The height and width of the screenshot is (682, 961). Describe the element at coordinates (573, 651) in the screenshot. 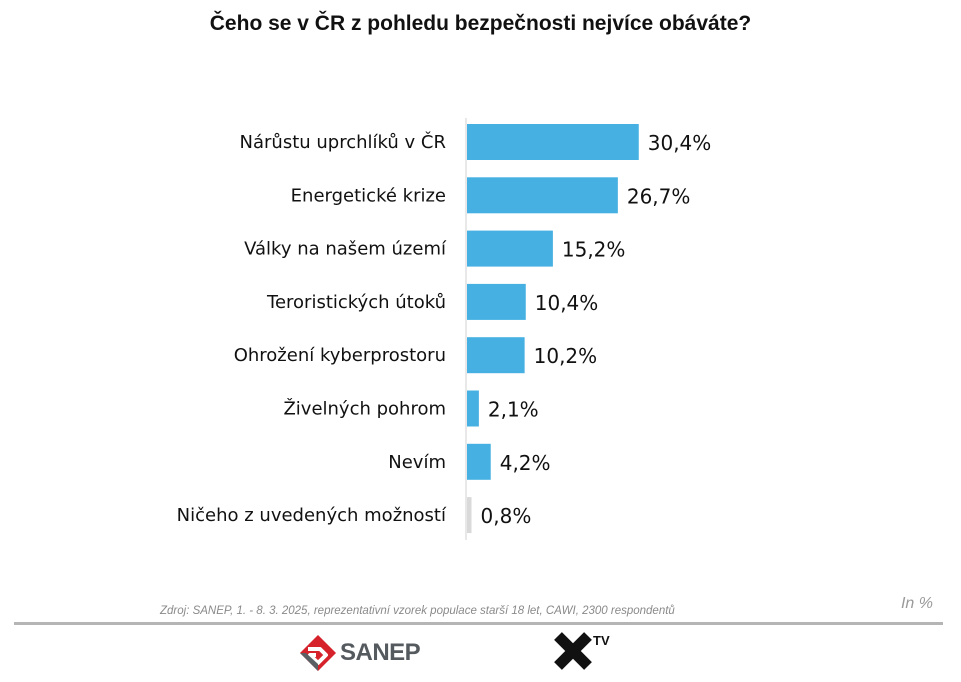

I see `x-tv-logo-icon` at that location.